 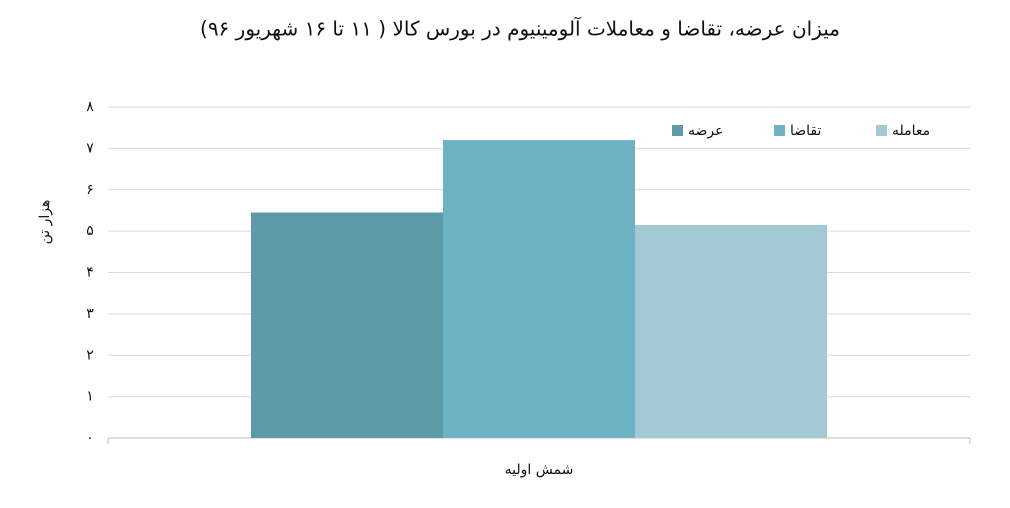 I want to click on y-axis-label: هزار تن, so click(x=45, y=222).